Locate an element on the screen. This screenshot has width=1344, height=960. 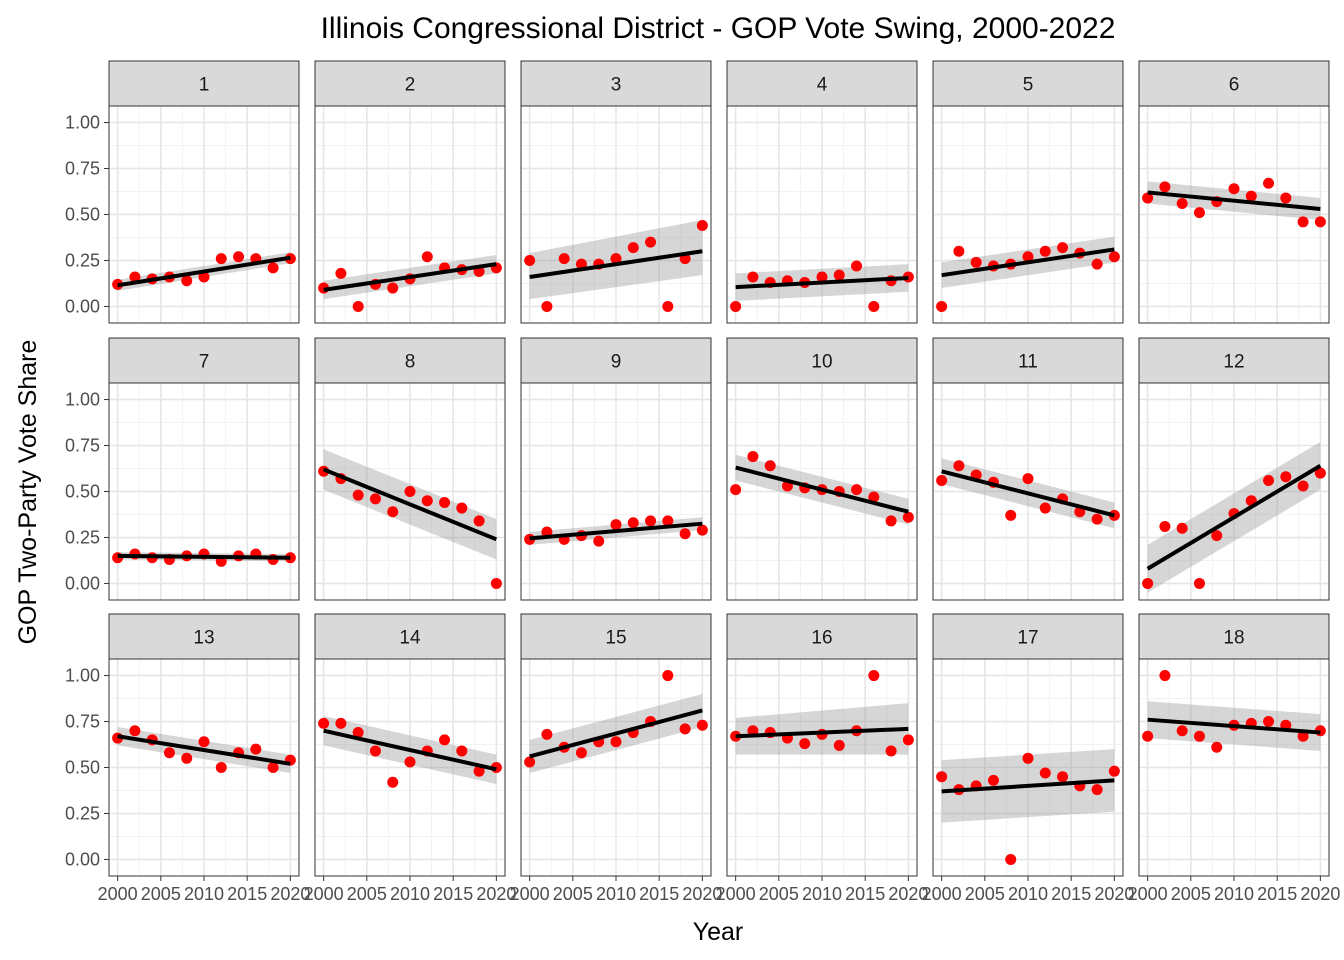
facet-panel-9: 9 is located at coordinates (616, 469).